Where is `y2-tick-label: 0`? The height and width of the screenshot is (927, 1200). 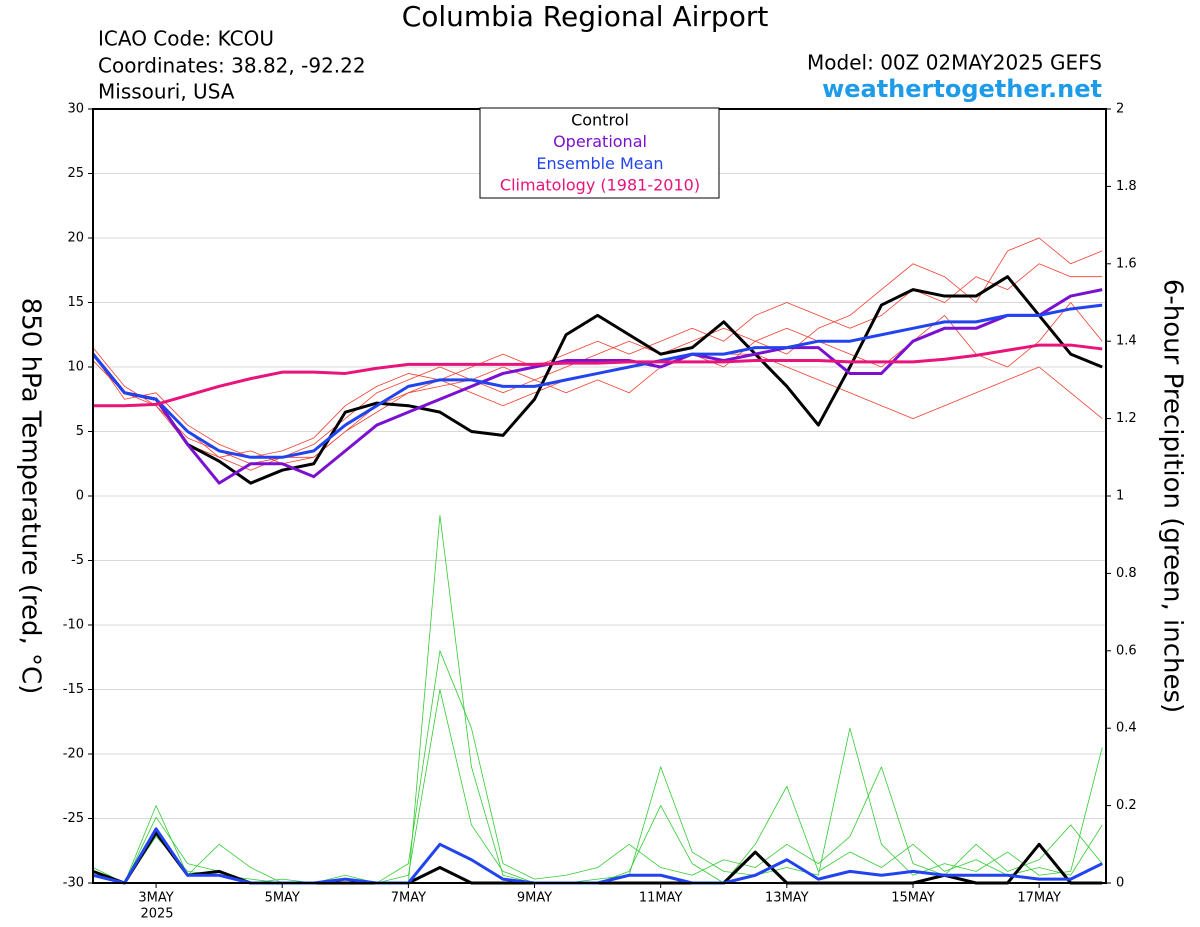 y2-tick-label: 0 is located at coordinates (1120, 883).